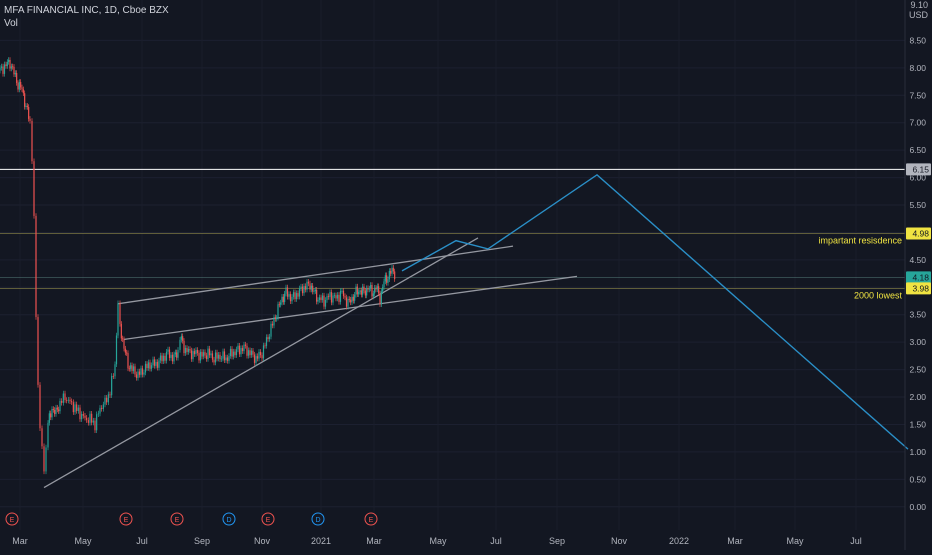 The image size is (932, 555). I want to click on event-marker-label: E, so click(126, 520).